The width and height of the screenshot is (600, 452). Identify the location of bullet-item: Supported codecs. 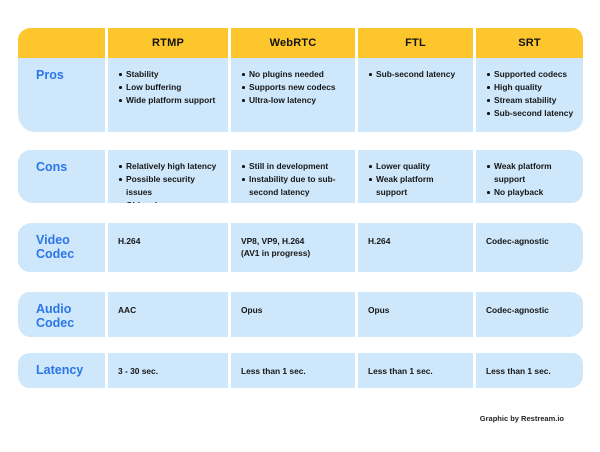
(531, 74).